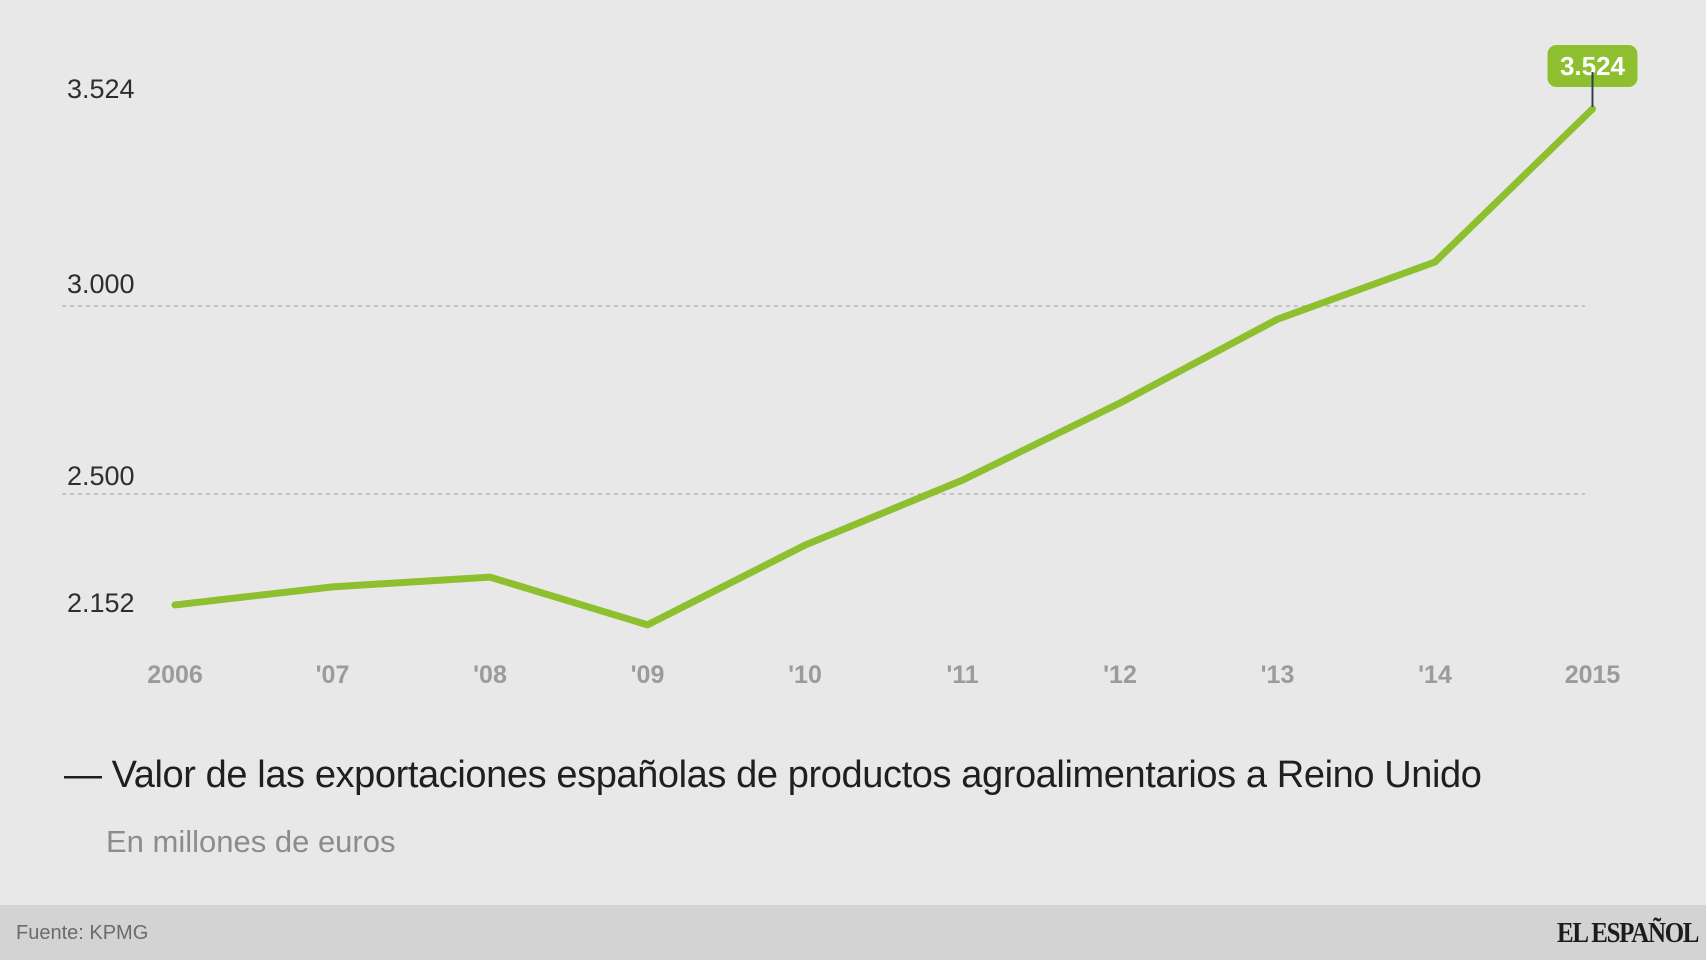 The width and height of the screenshot is (1706, 960). I want to click on x-axis-label: '09, so click(648, 675).